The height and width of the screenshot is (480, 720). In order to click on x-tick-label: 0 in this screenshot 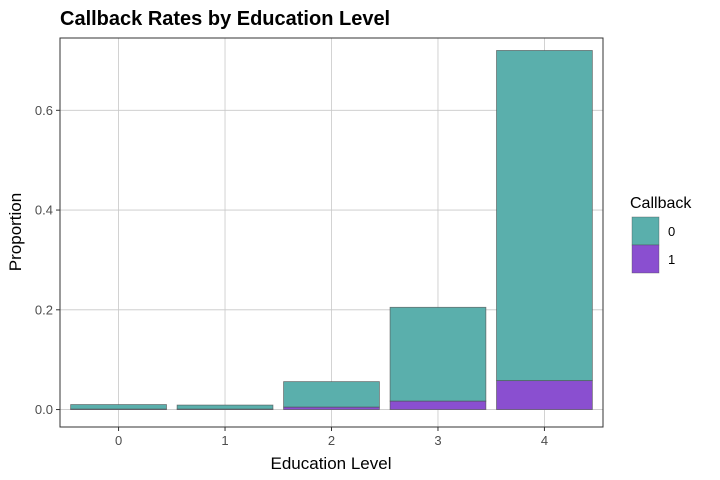, I will do `click(118, 440)`.